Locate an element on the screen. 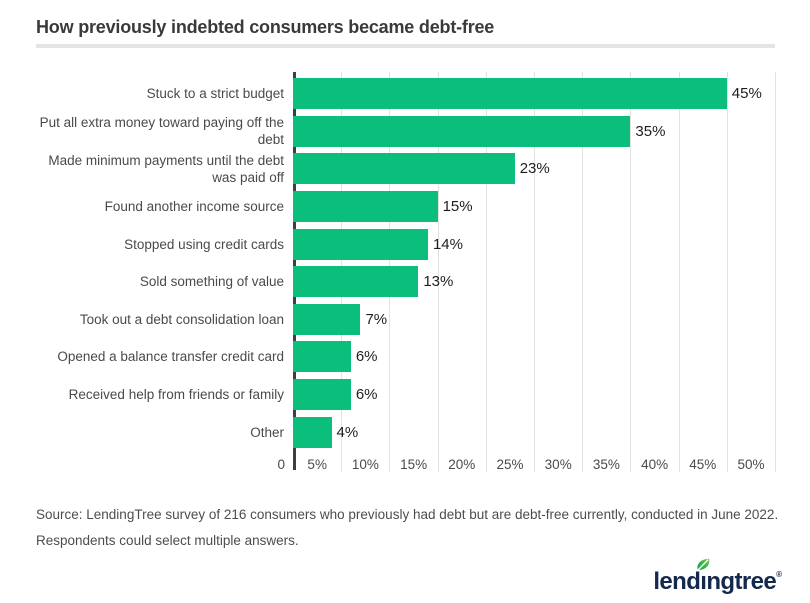  bar-track: 14% is located at coordinates (534, 244).